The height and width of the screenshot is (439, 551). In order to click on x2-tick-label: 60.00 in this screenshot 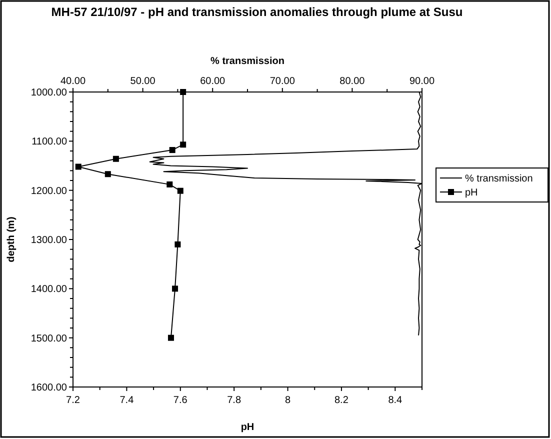, I will do `click(213, 81)`.